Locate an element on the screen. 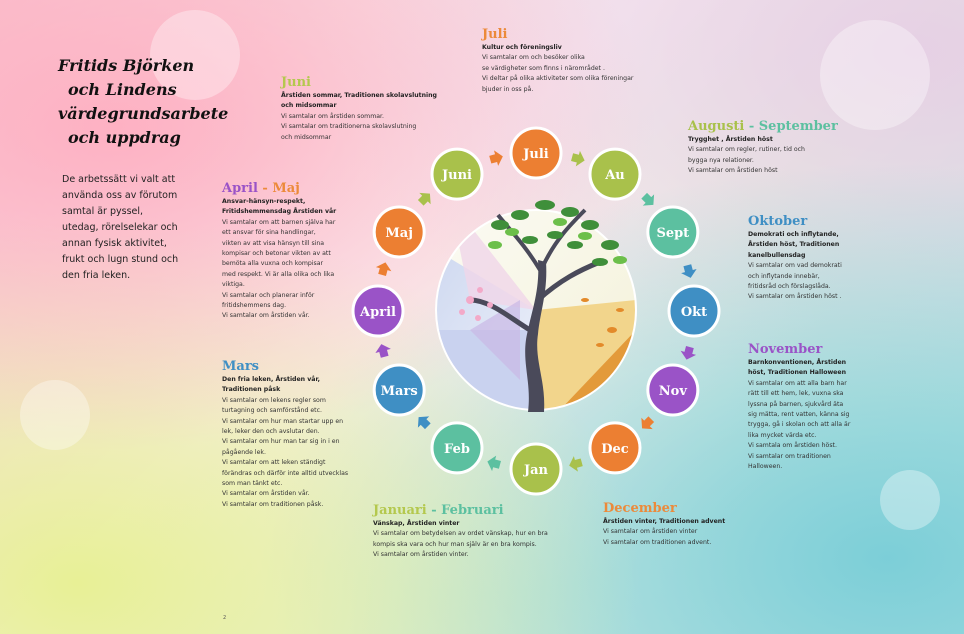  section-line: rätt till ett hem, lek, vuxna ska is located at coordinates (796, 394).